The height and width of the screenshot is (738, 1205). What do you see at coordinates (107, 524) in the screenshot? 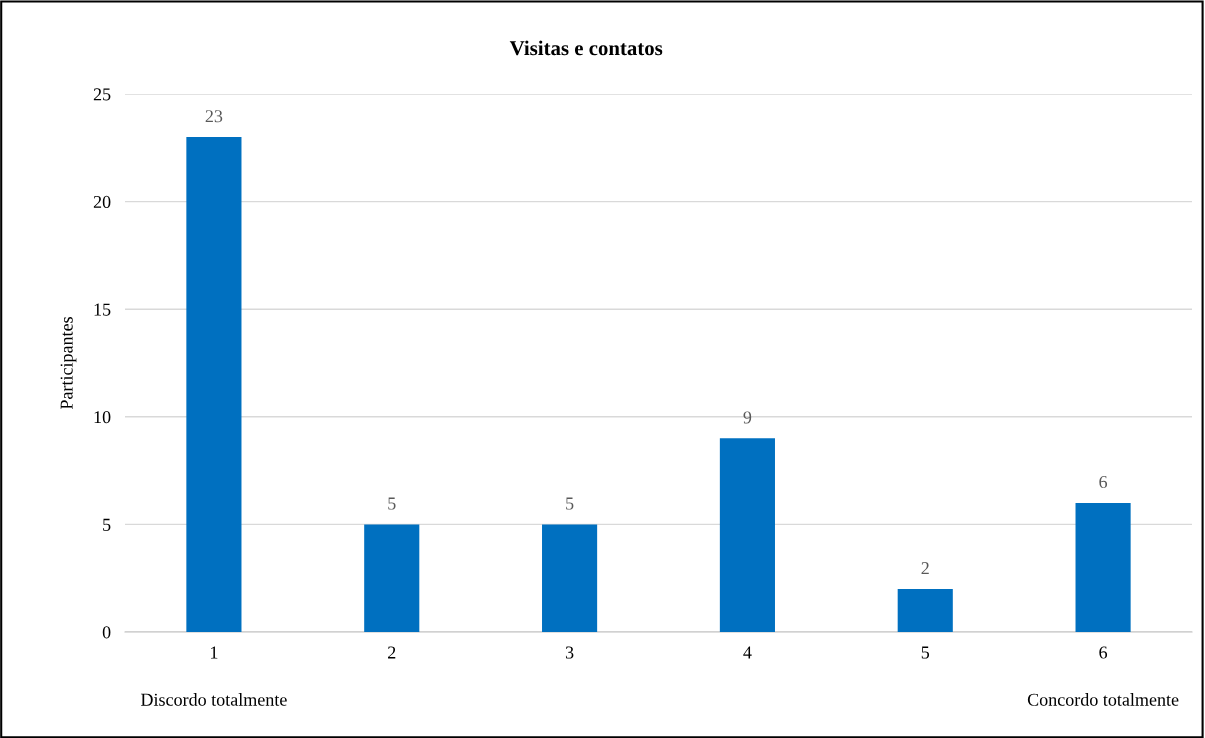
I see `y-tick-label: 5` at bounding box center [107, 524].